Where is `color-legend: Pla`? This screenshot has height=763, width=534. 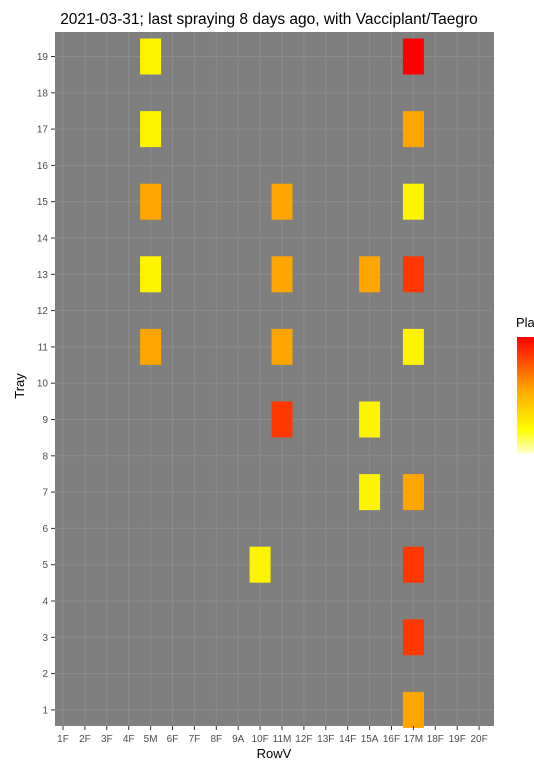
color-legend: Pla is located at coordinates (525, 384).